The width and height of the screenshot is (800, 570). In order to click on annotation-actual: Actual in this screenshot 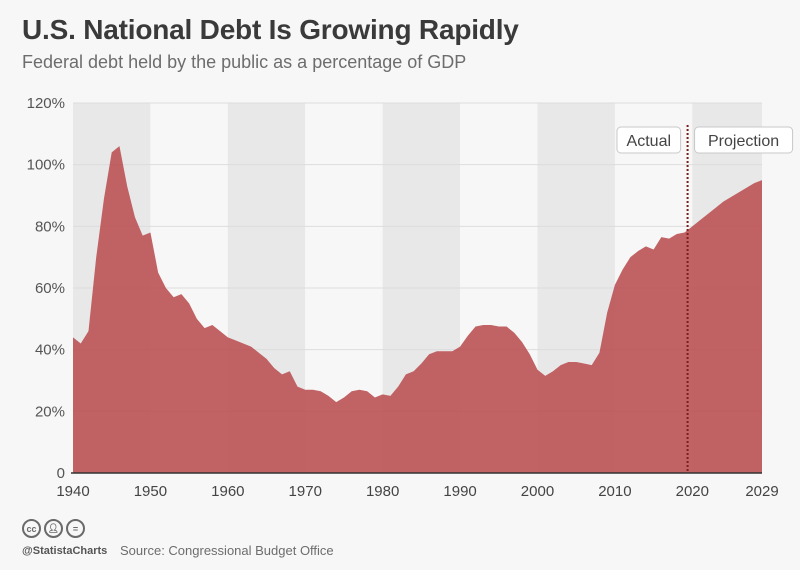, I will do `click(649, 141)`.